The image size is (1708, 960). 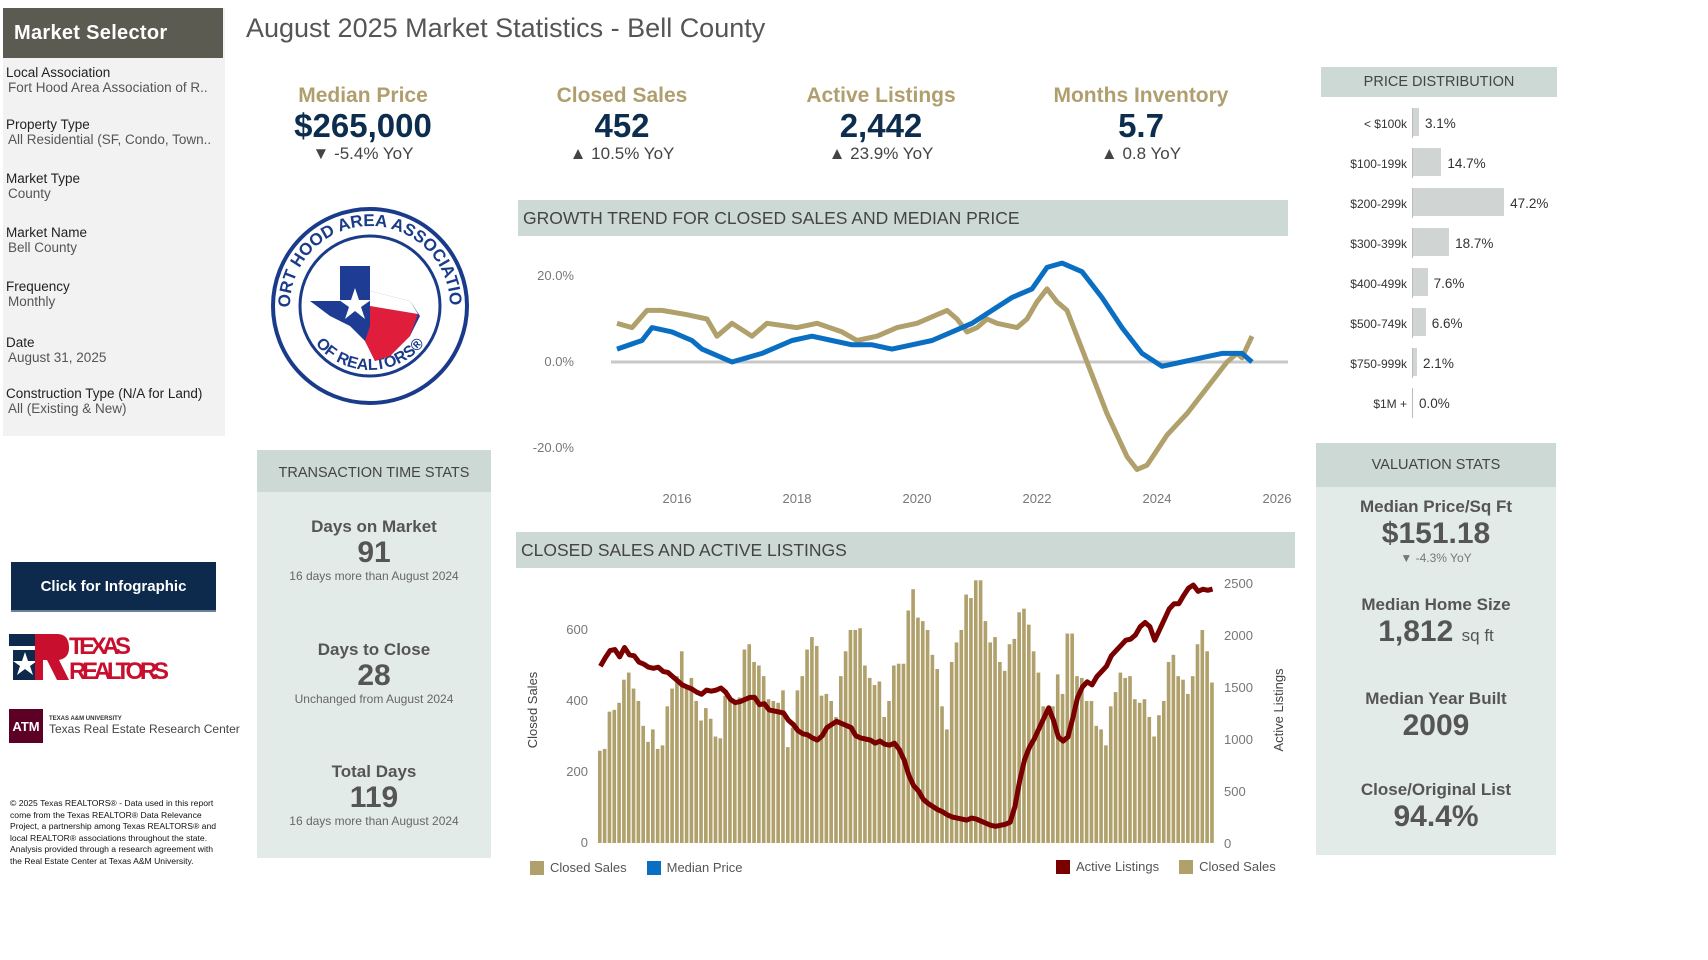 I want to click on price-bucket-row: $500-749k 6.6%, so click(x=1441, y=323).